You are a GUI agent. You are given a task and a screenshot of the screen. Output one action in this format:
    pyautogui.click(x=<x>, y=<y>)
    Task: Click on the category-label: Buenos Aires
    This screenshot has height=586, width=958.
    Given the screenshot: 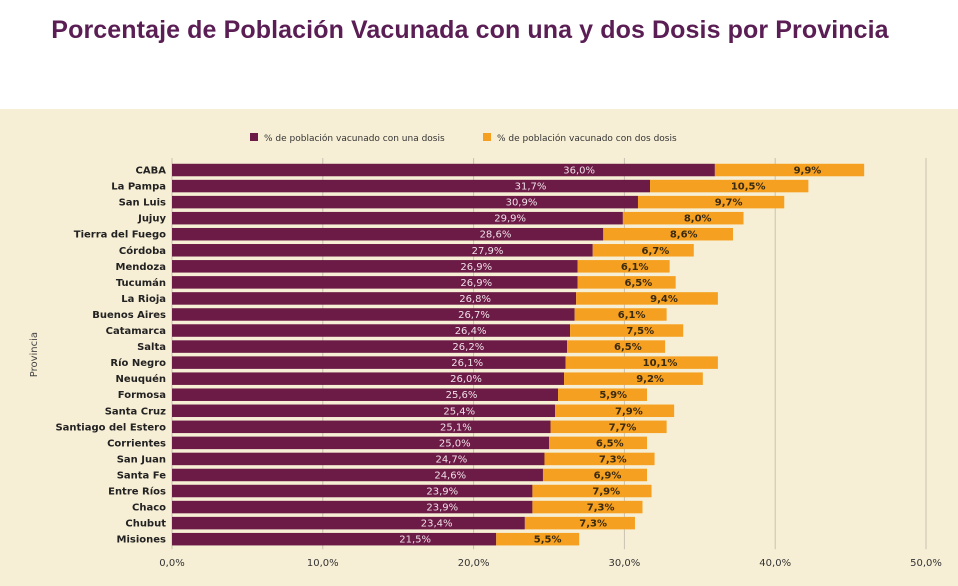 What is the action you would take?
    pyautogui.click(x=129, y=315)
    